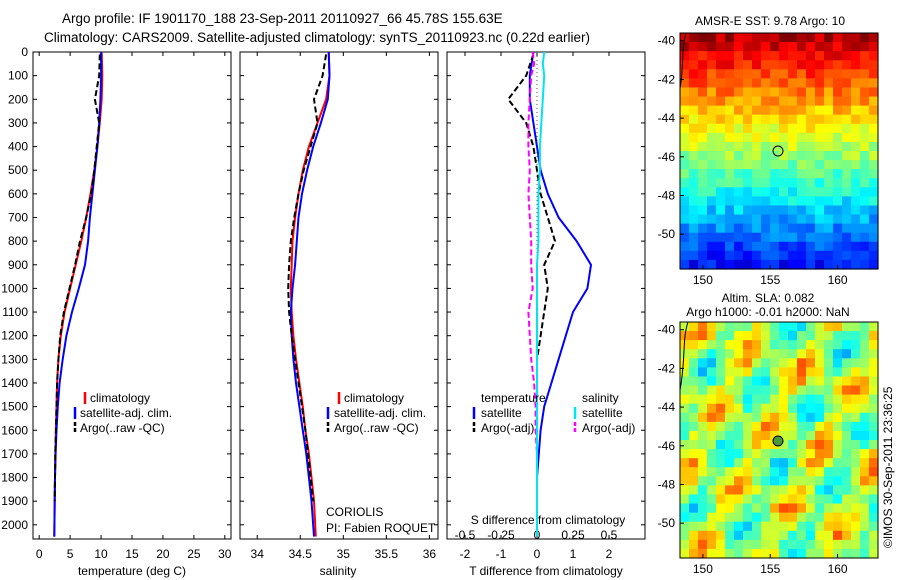 The width and height of the screenshot is (900, 580). Describe the element at coordinates (753, 449) in the screenshot. I see `sla-map-axes: -40 -42 -44 -46 -48 -50 150 155 160` at that location.